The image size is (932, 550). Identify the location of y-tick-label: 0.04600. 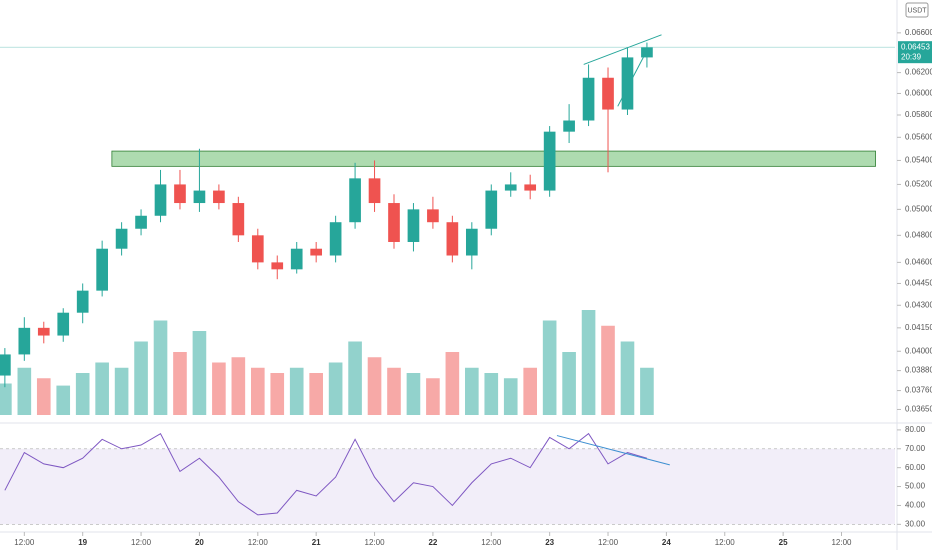
(918, 261).